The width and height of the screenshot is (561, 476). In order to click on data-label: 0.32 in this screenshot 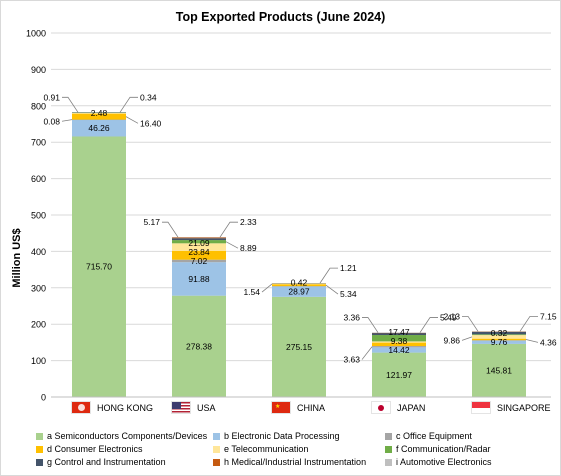, I will do `click(499, 333)`.